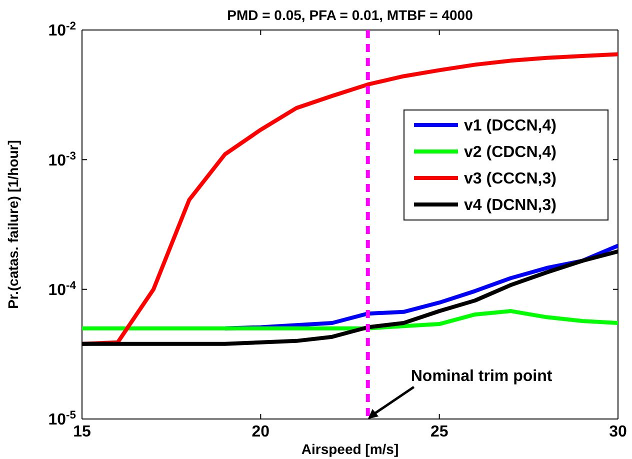 This screenshot has height=459, width=632. What do you see at coordinates (481, 376) in the screenshot?
I see `annotation: Nominal trim point` at bounding box center [481, 376].